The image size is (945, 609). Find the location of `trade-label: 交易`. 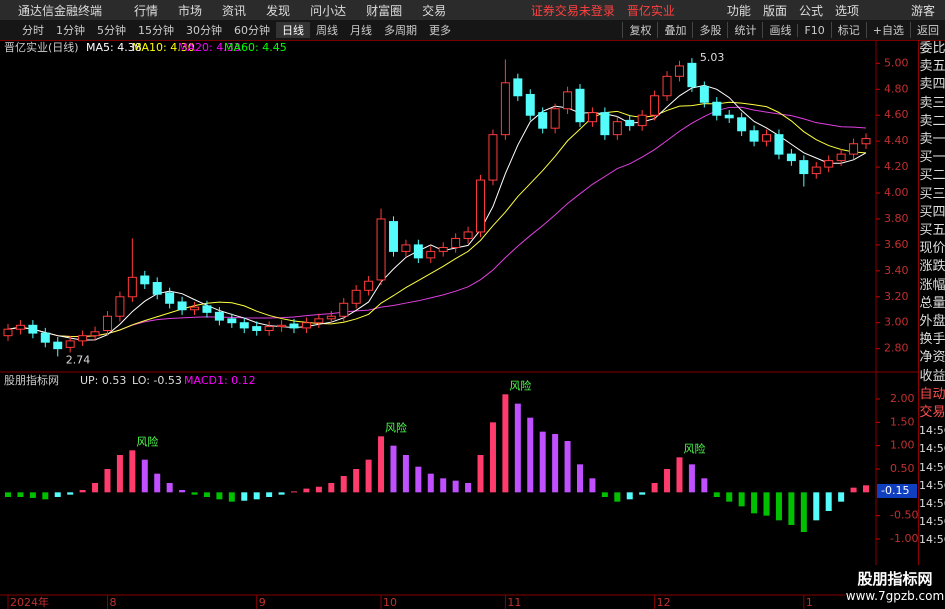

trade-label: 交易 is located at coordinates (932, 413).